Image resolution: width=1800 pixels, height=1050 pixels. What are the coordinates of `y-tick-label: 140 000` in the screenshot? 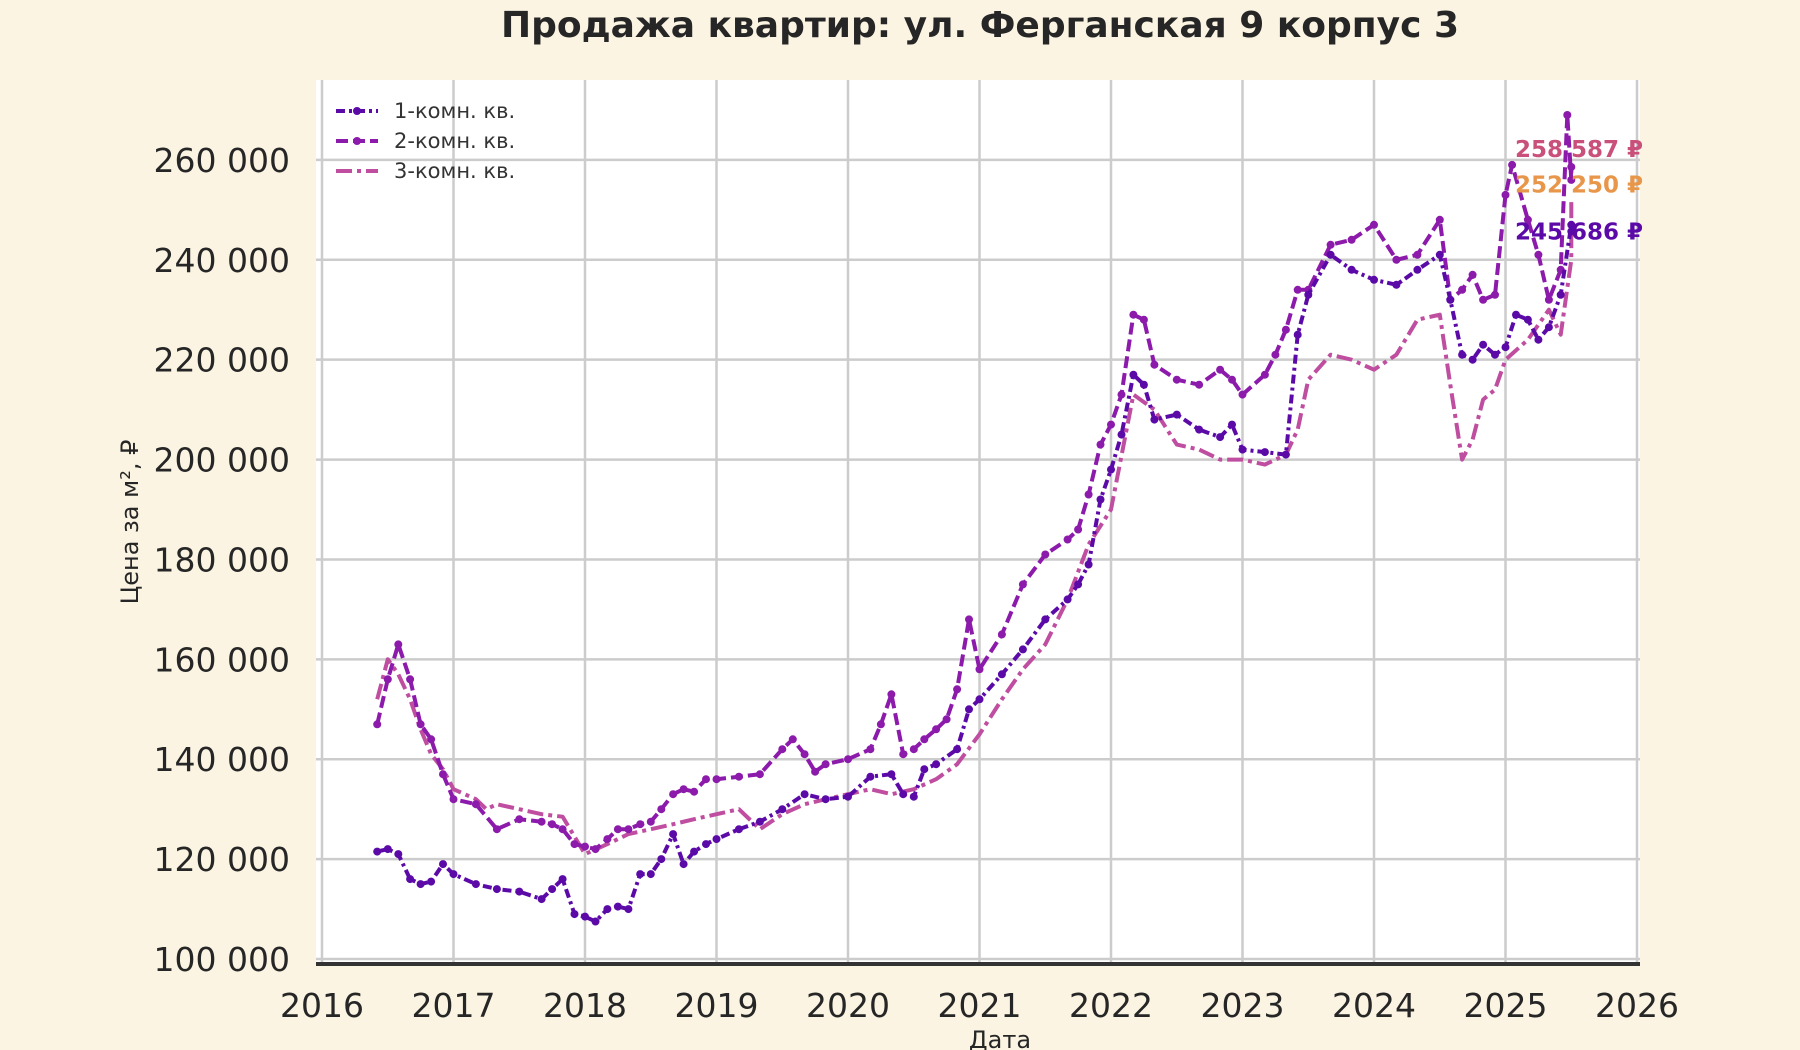 It's located at (222, 759).